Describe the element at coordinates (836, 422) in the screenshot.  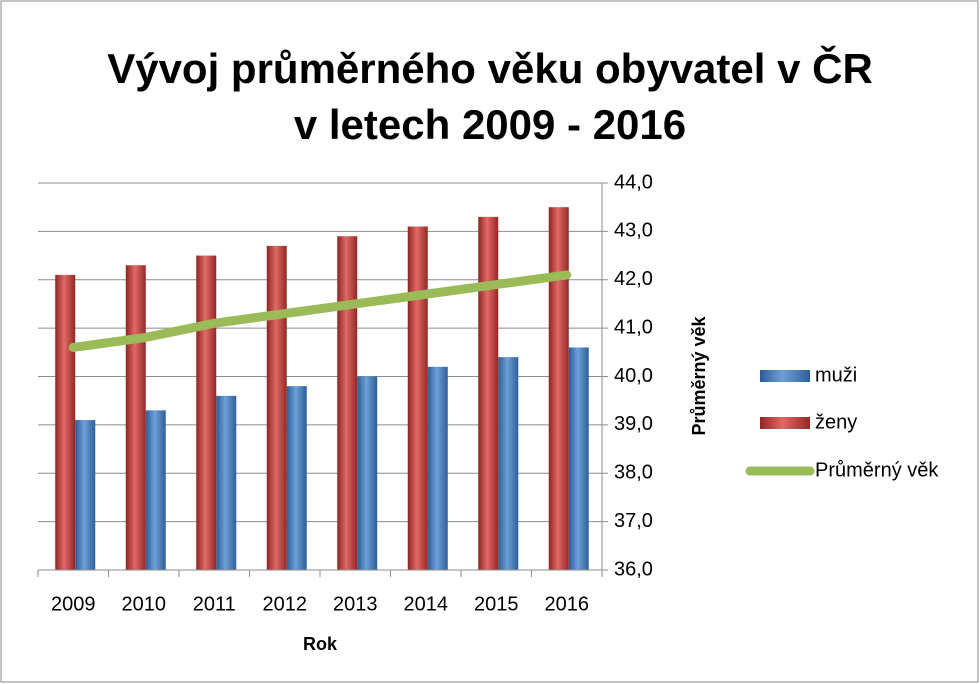
I see `legend-label: ženy` at that location.